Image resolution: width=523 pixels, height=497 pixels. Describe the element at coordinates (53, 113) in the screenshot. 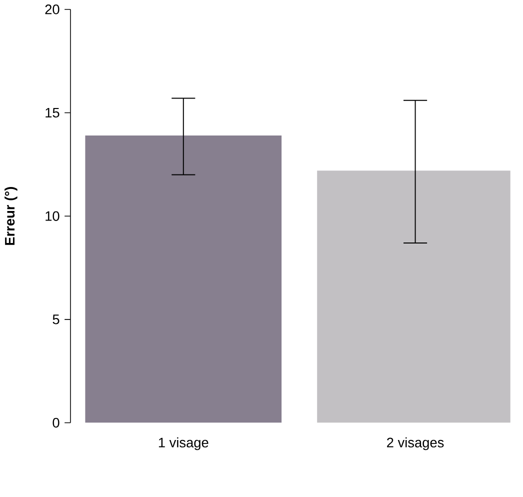

I see `y-tick-label: 15` at that location.